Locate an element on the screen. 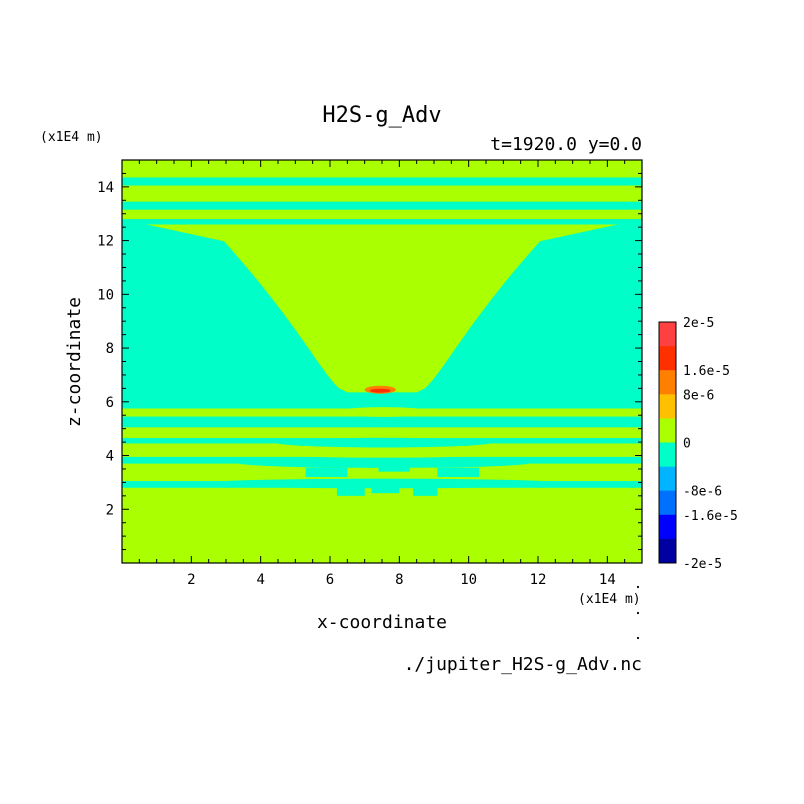 This screenshot has width=804, height=804. colorbar-label: 2e-5 is located at coordinates (698, 323).